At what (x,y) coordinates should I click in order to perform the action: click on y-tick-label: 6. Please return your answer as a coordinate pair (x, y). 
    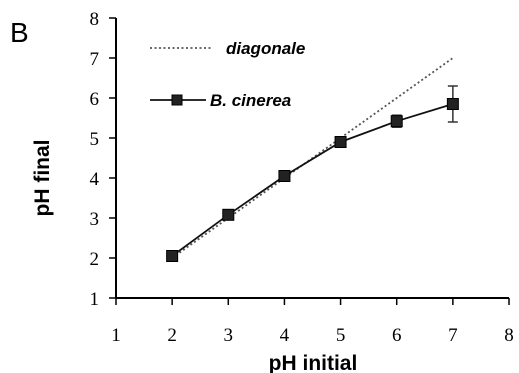
    Looking at the image, I should click on (95, 99).